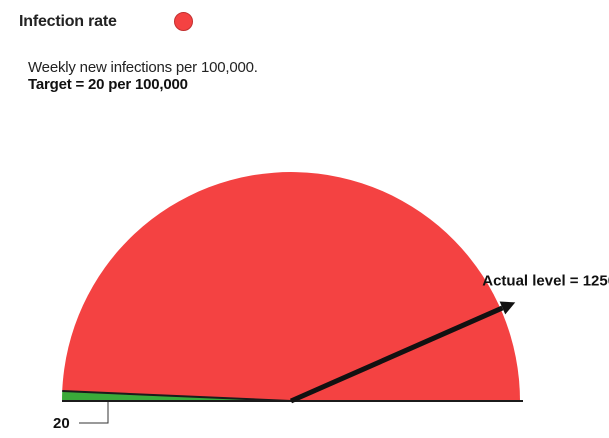  Describe the element at coordinates (183, 21) in the screenshot. I see `status-indicator-dot` at that location.